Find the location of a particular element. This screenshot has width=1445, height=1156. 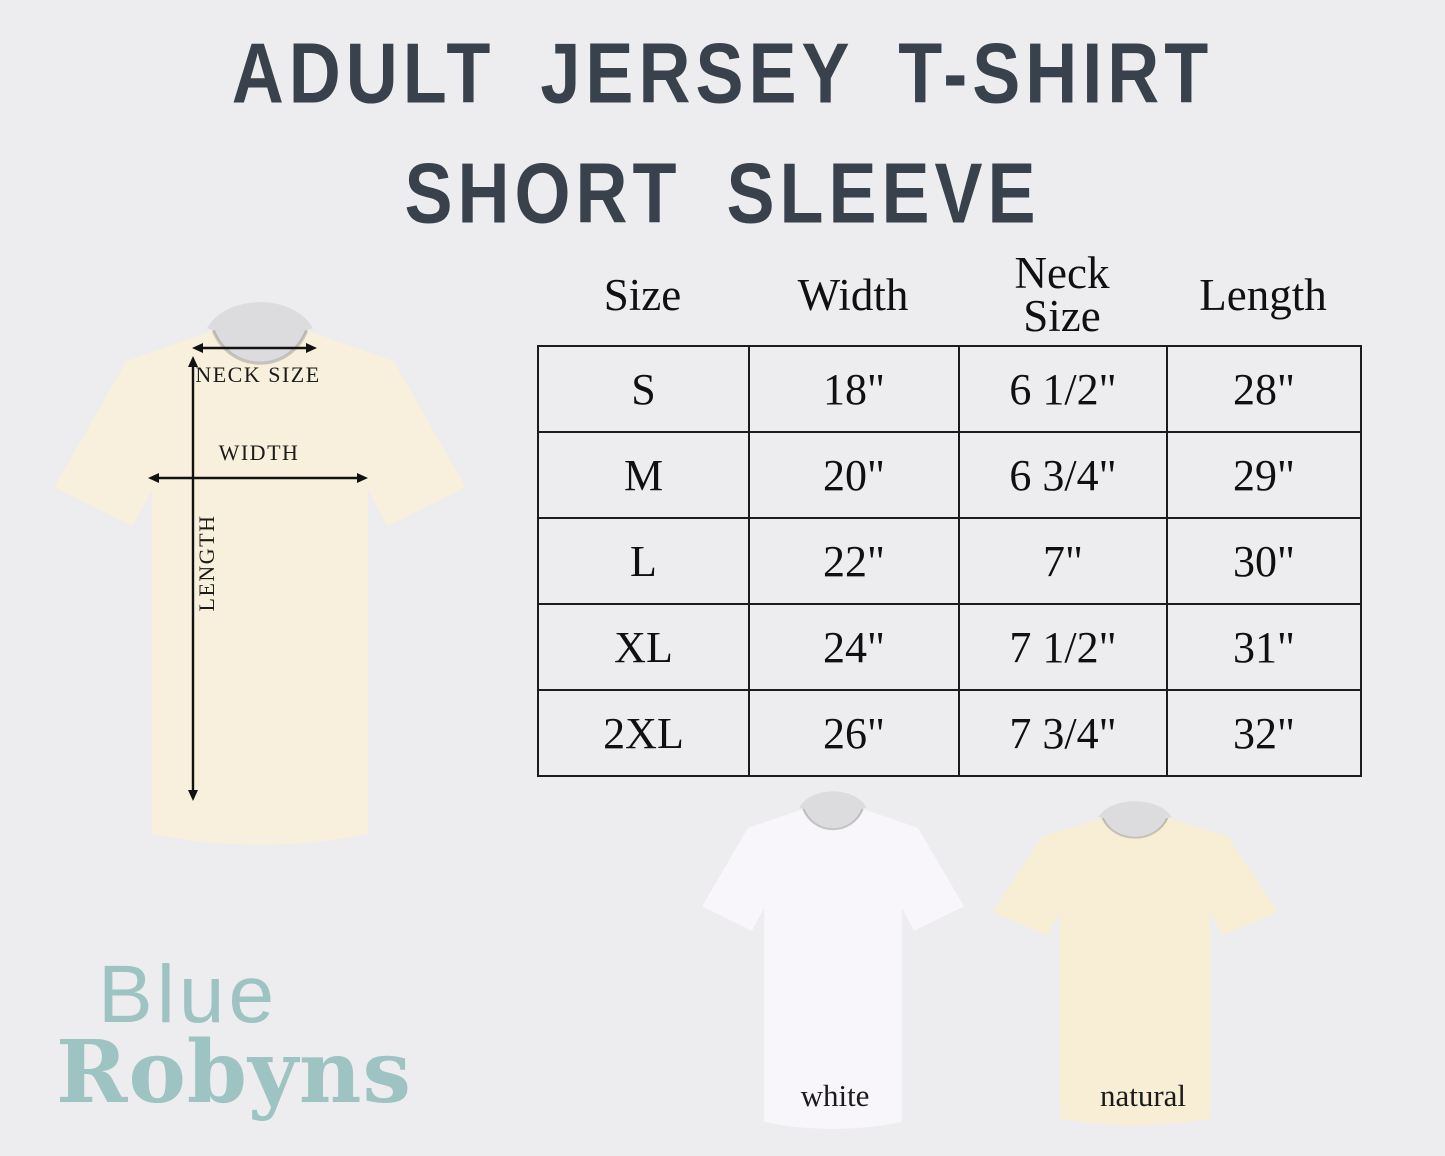

color-option-natural: natural is located at coordinates (1135, 969).